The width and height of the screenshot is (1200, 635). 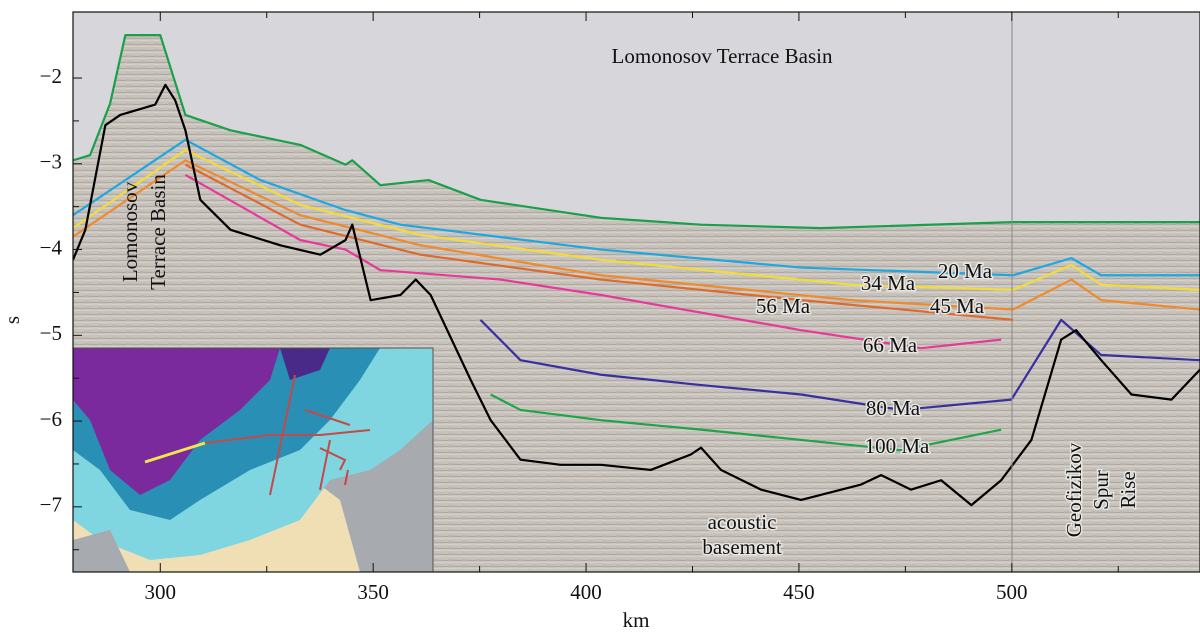 I want to click on horizon-label: 80 Ma, so click(x=893, y=408).